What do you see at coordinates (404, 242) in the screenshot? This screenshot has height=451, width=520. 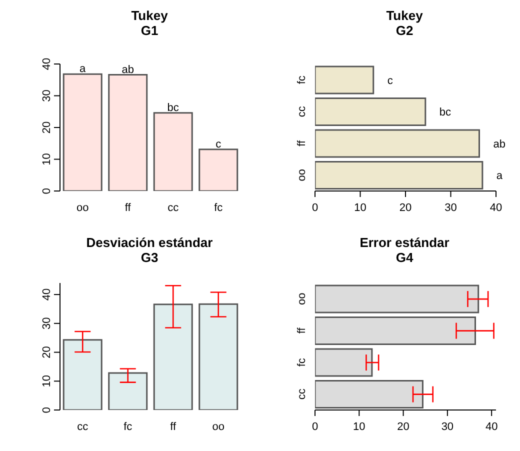 I see `chart-title: Error estándar` at bounding box center [404, 242].